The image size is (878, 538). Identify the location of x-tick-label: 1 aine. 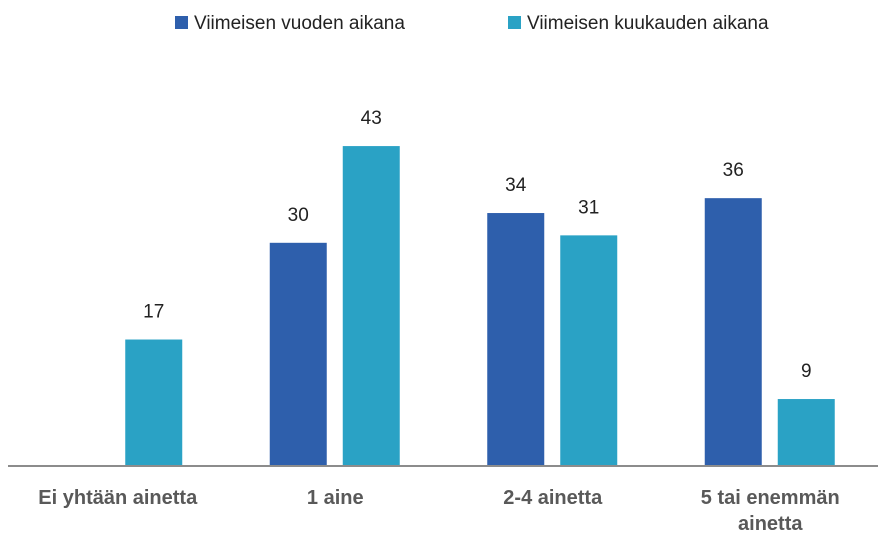
(335, 498).